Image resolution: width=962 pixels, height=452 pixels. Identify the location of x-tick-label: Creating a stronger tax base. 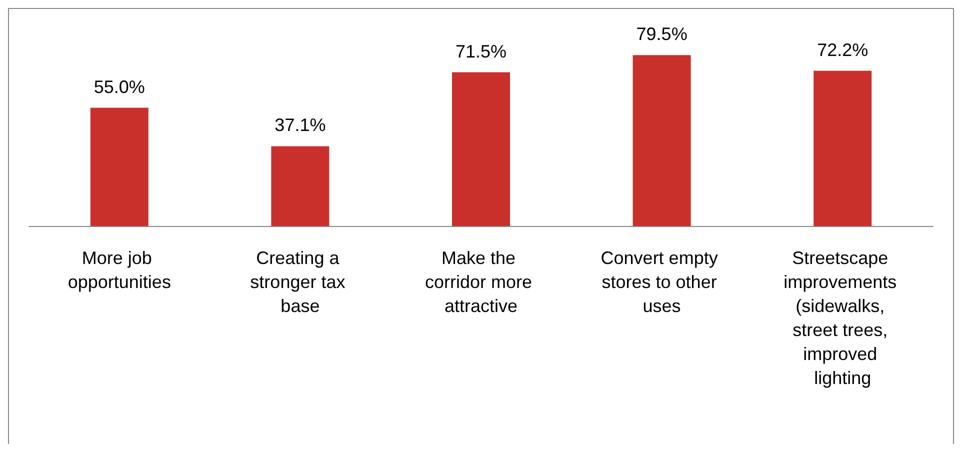
(300, 282).